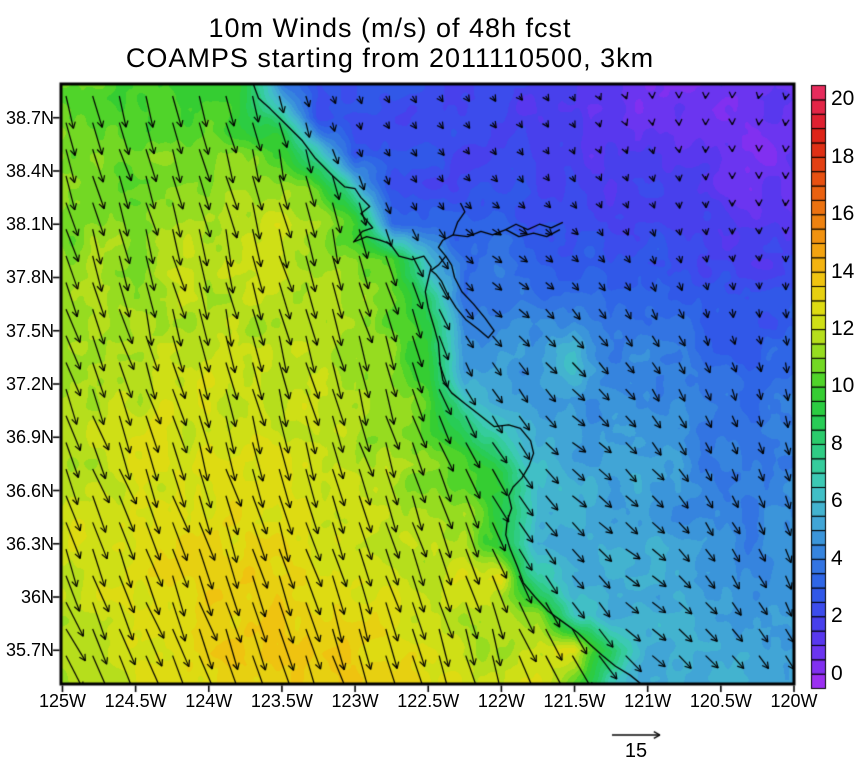 The height and width of the screenshot is (770, 864). What do you see at coordinates (794, 701) in the screenshot?
I see `lon-tick-label: 120W` at bounding box center [794, 701].